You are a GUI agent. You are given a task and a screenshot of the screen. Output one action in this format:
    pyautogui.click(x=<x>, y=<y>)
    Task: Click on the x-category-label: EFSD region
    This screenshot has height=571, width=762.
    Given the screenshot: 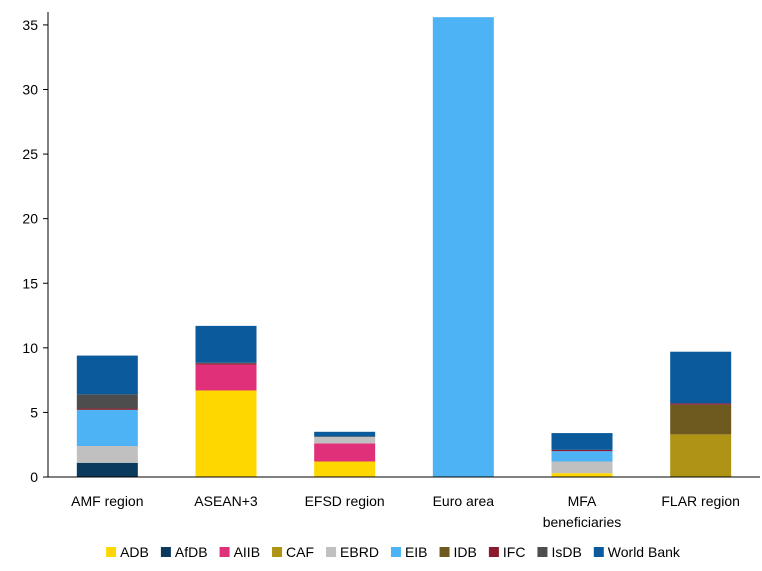 What is the action you would take?
    pyautogui.click(x=345, y=501)
    